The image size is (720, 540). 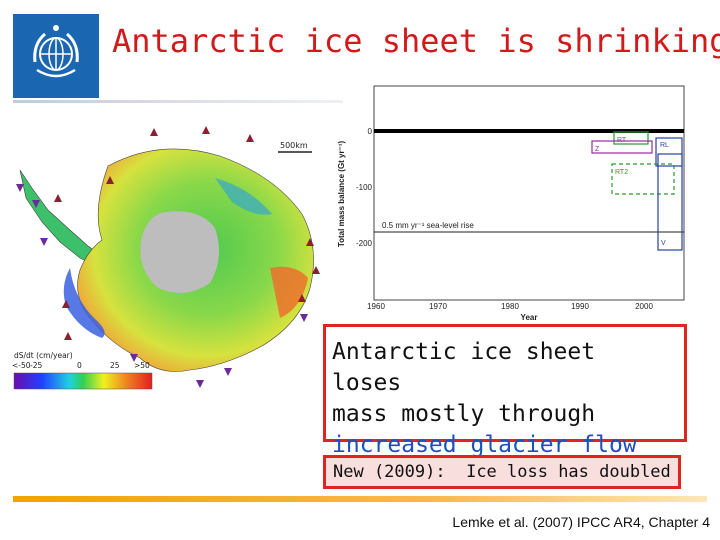 What do you see at coordinates (644, 306) in the screenshot?
I see `x-tick-label: 2000` at bounding box center [644, 306].